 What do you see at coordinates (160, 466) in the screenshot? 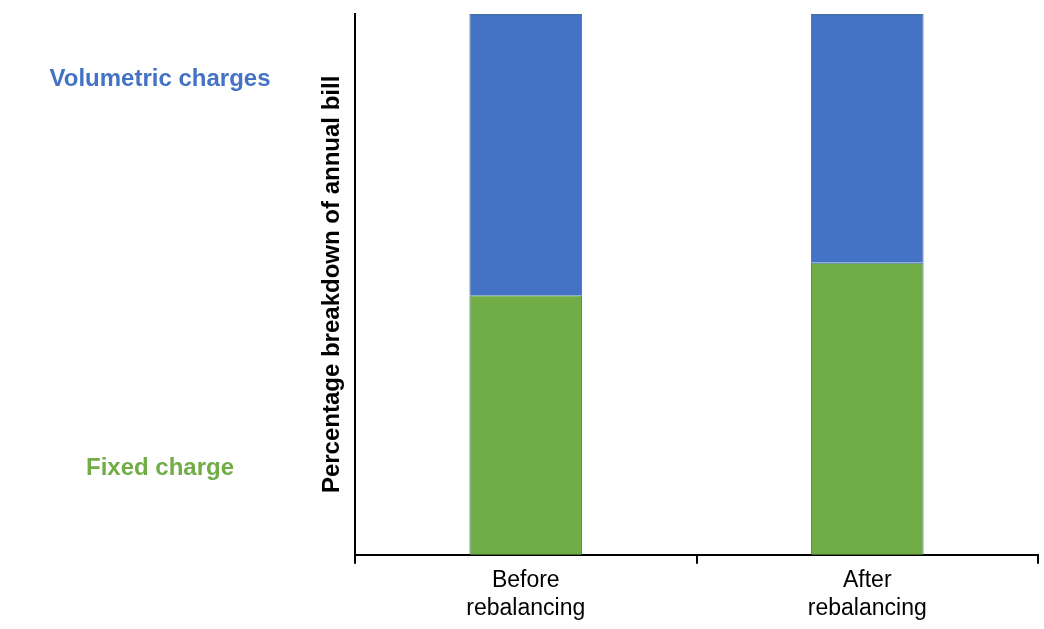
I see `text: Fixed charge` at bounding box center [160, 466].